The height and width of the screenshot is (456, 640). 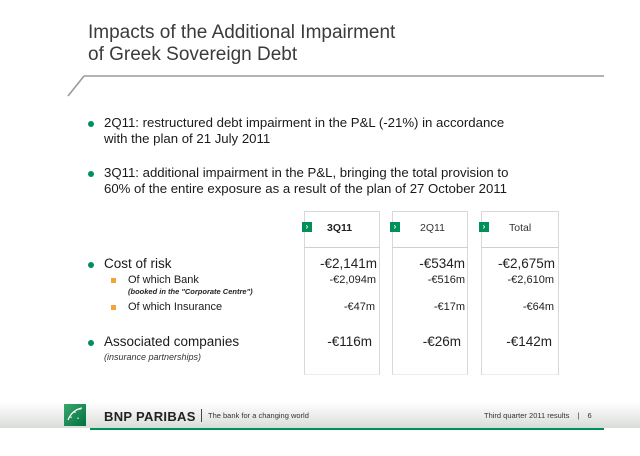 What do you see at coordinates (175, 307) in the screenshot?
I see `row-label-insurance: Of which Insurance` at bounding box center [175, 307].